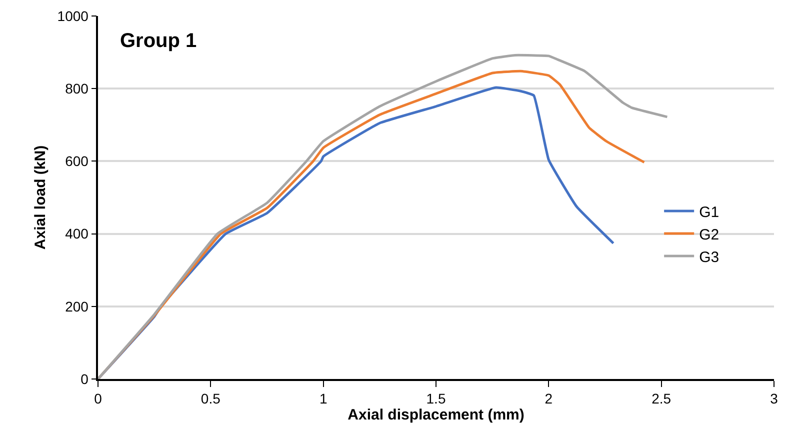 The width and height of the screenshot is (786, 442). Describe the element at coordinates (709, 257) in the screenshot. I see `legend-label: G3` at that location.